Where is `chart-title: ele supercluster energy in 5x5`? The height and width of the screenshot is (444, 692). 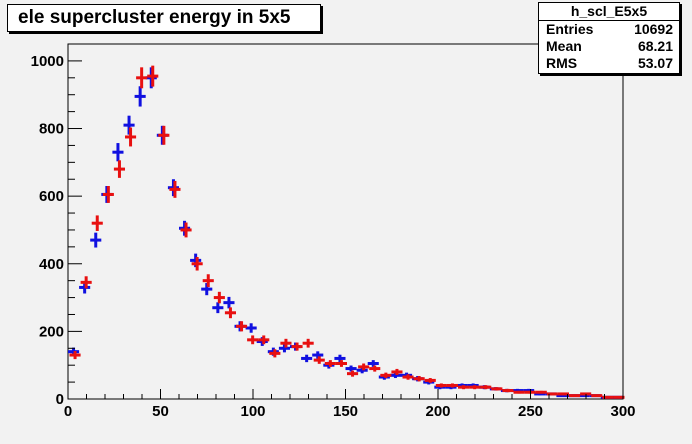 chart-title: ele supercluster energy in 5x5 is located at coordinates (164, 18).